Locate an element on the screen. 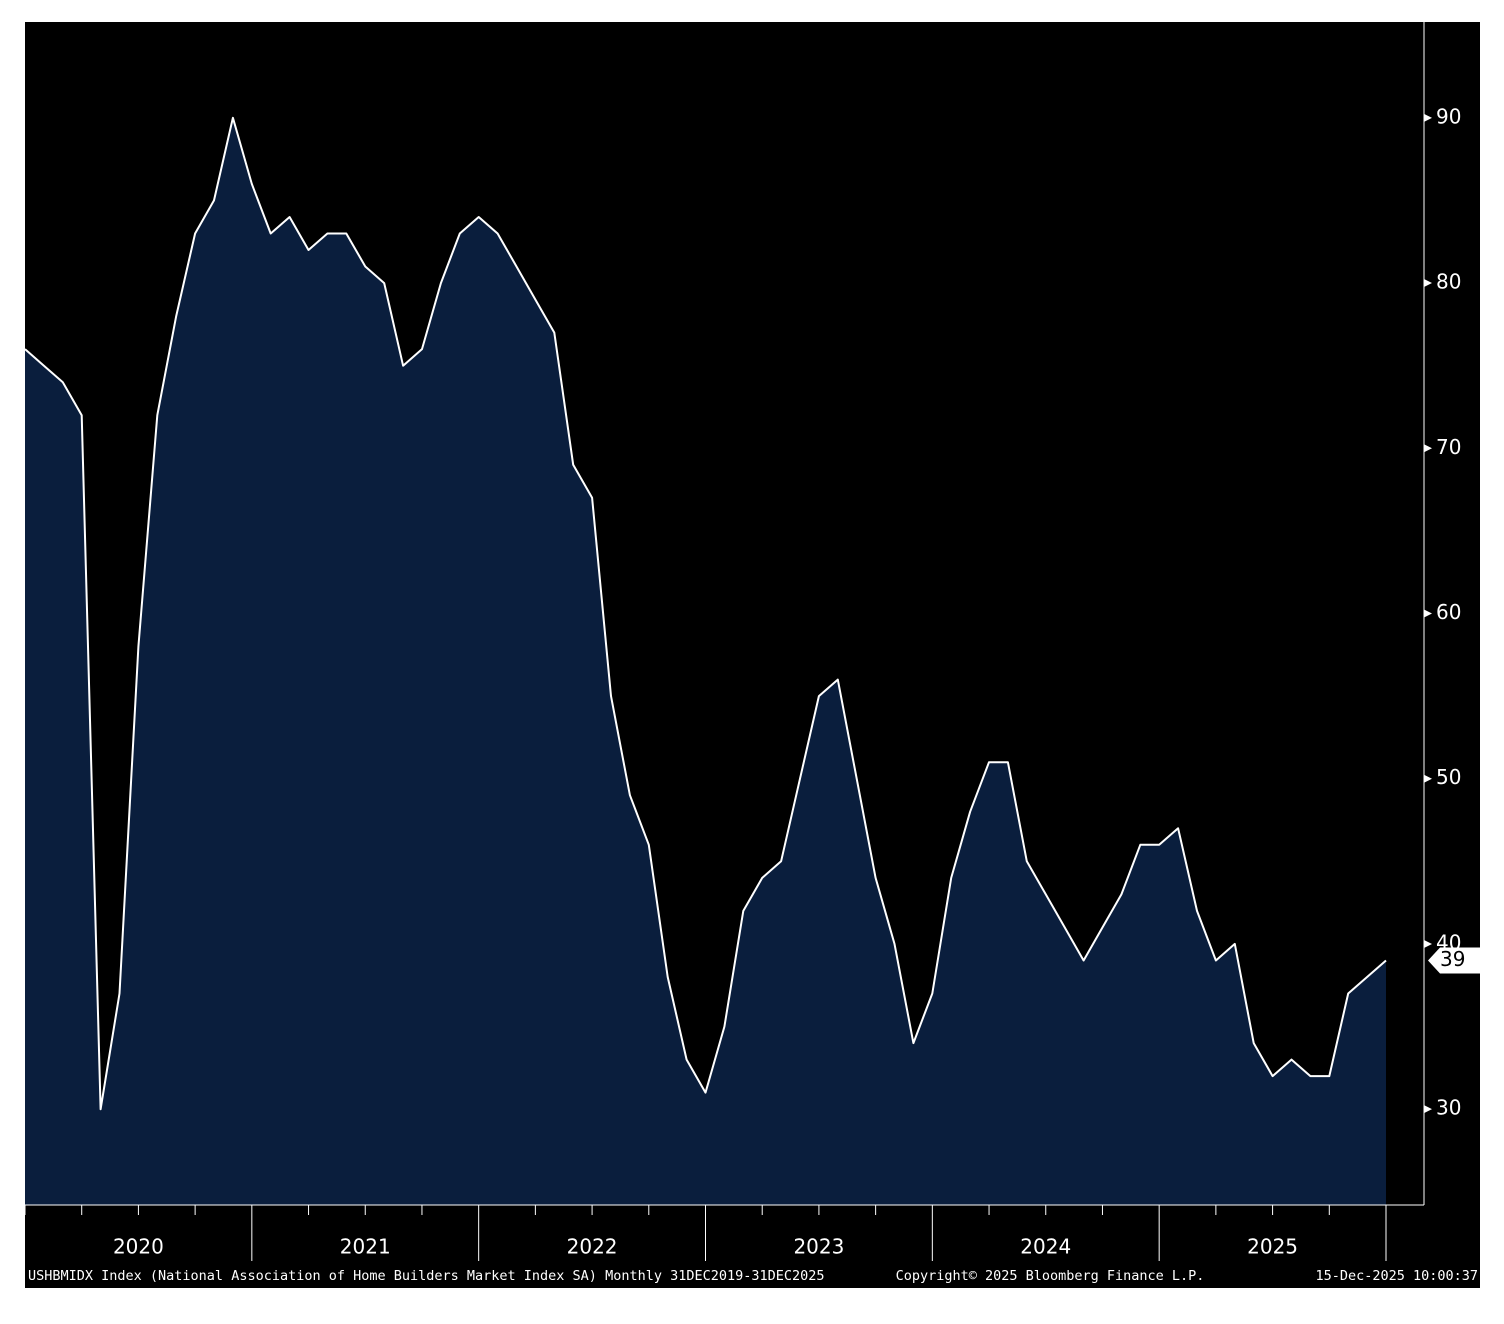 The image size is (1504, 1324). last-value-label: 39 is located at coordinates (1452, 959).